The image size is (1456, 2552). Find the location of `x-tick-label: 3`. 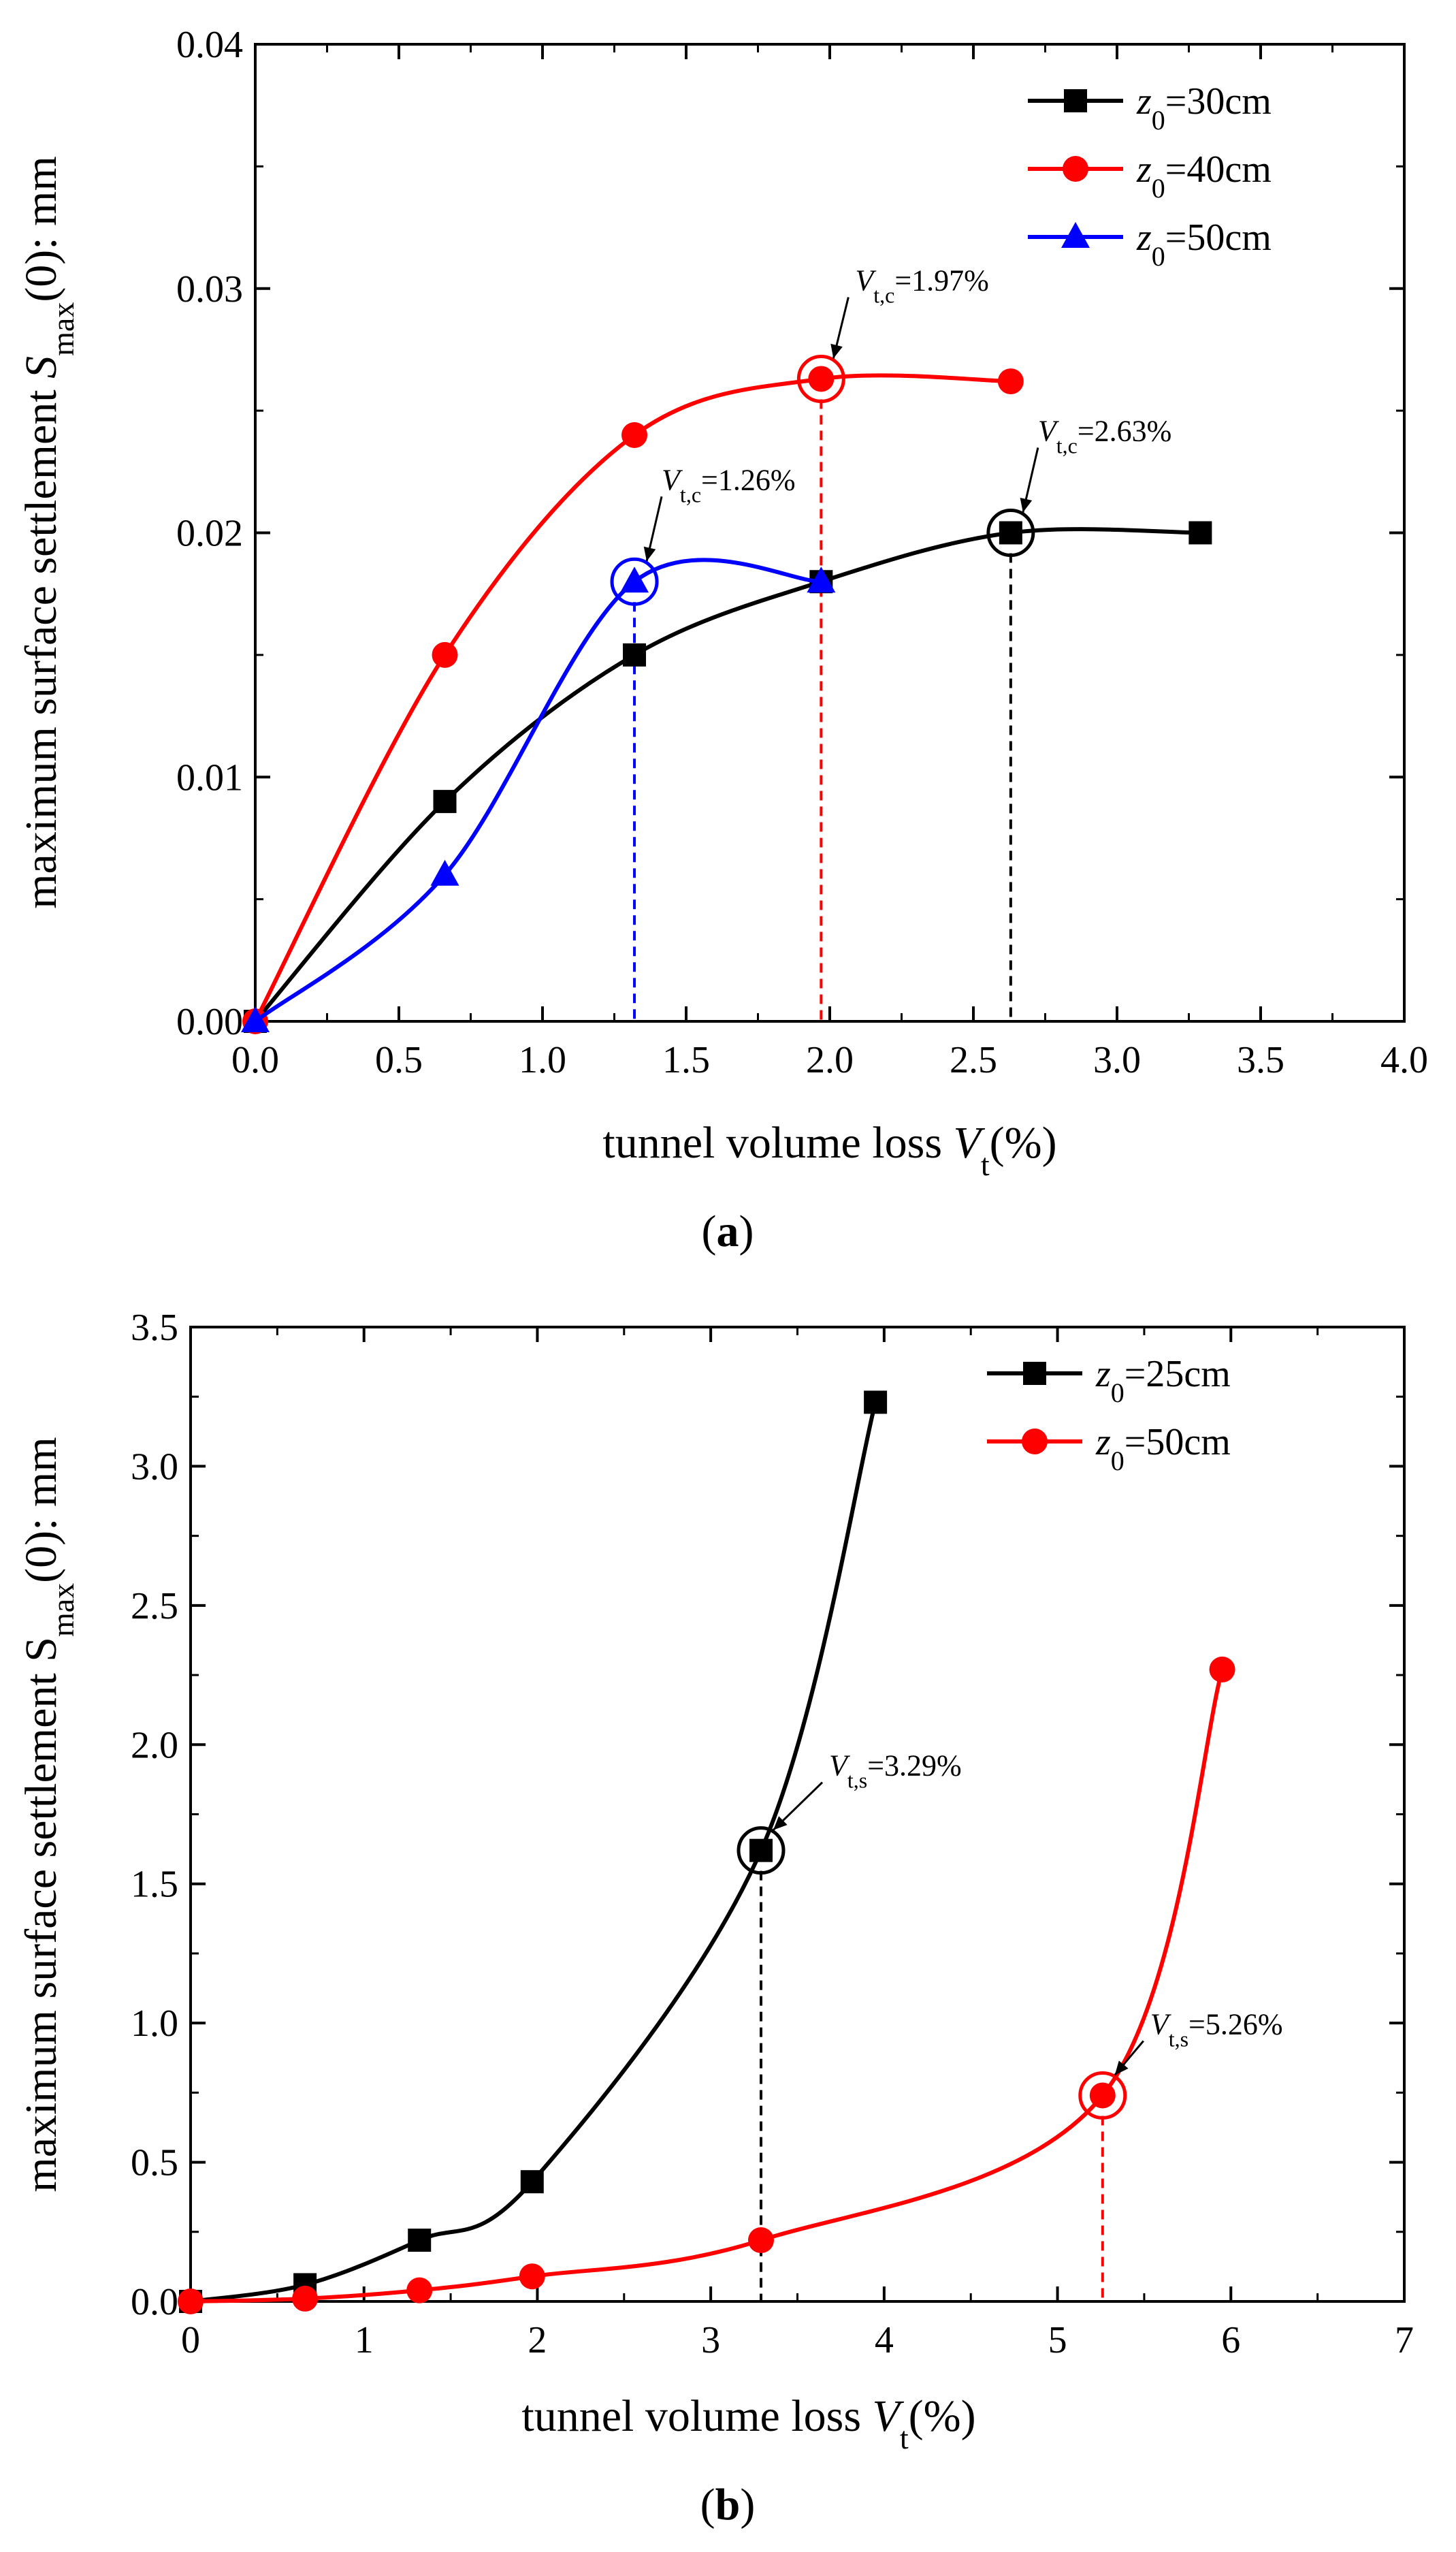

x-tick-label: 3 is located at coordinates (711, 2340).